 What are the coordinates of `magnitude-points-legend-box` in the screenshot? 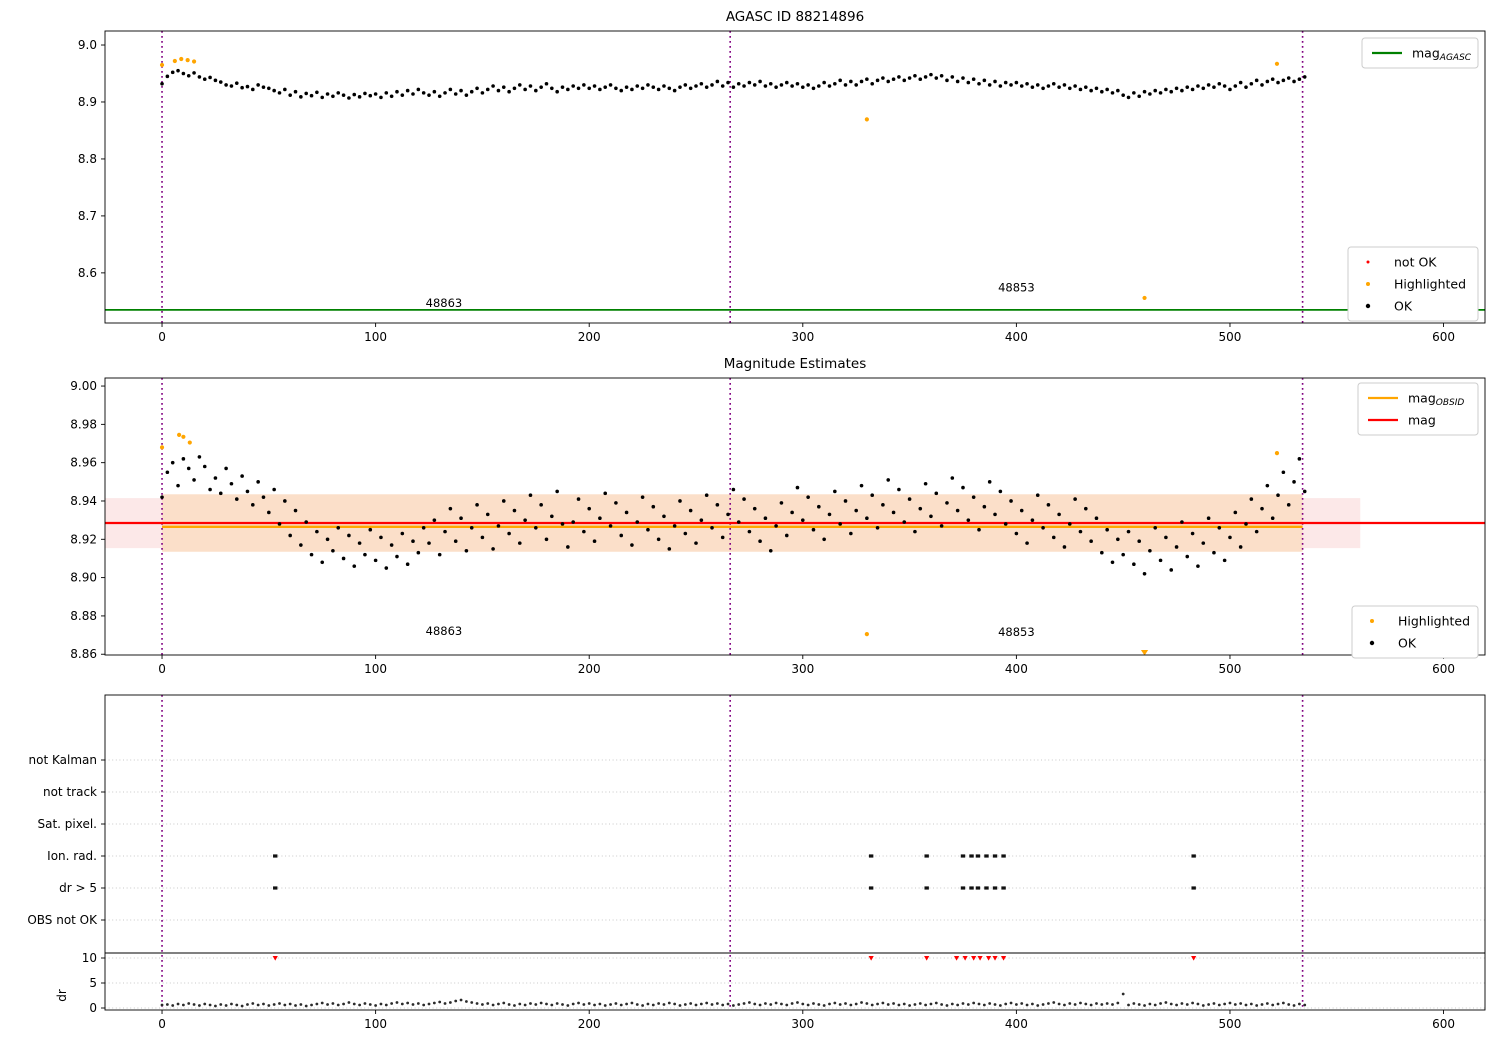 It's located at (1415, 632).